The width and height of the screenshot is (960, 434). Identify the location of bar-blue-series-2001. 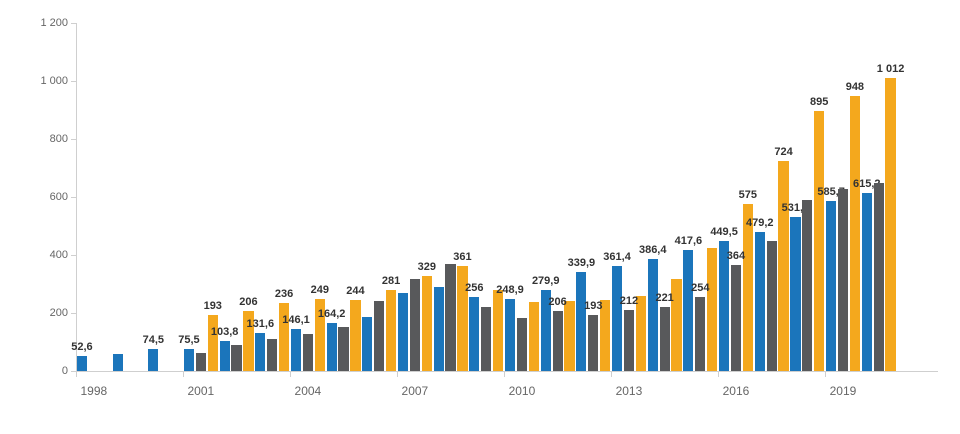
(189, 360).